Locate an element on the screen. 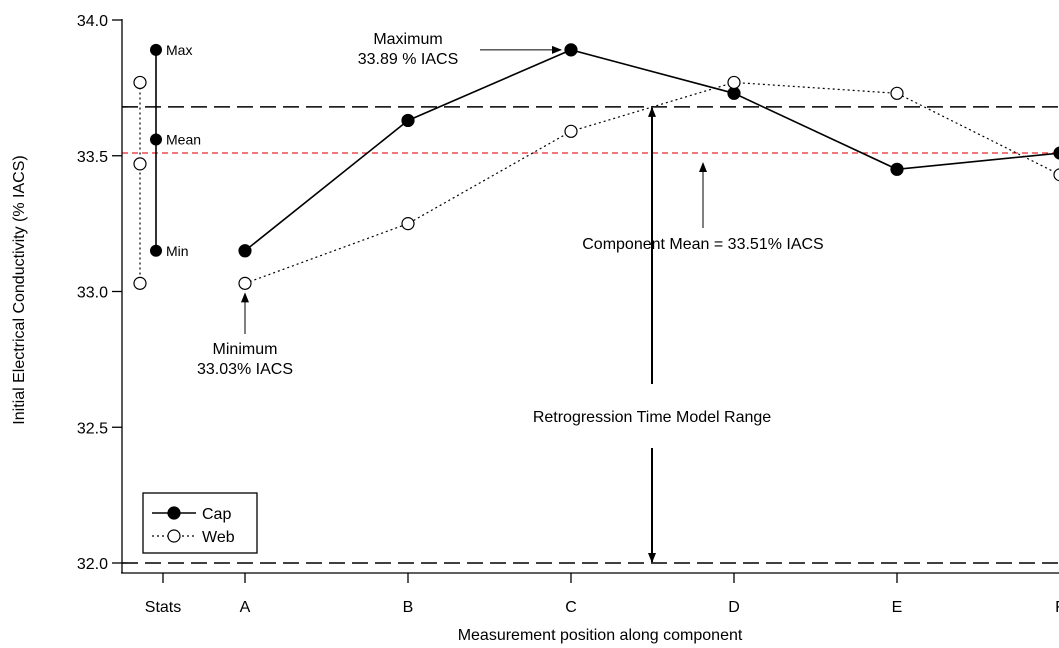 The height and width of the screenshot is (648, 1059). annotation-range-label: Retrogression Time Model Range is located at coordinates (652, 417).